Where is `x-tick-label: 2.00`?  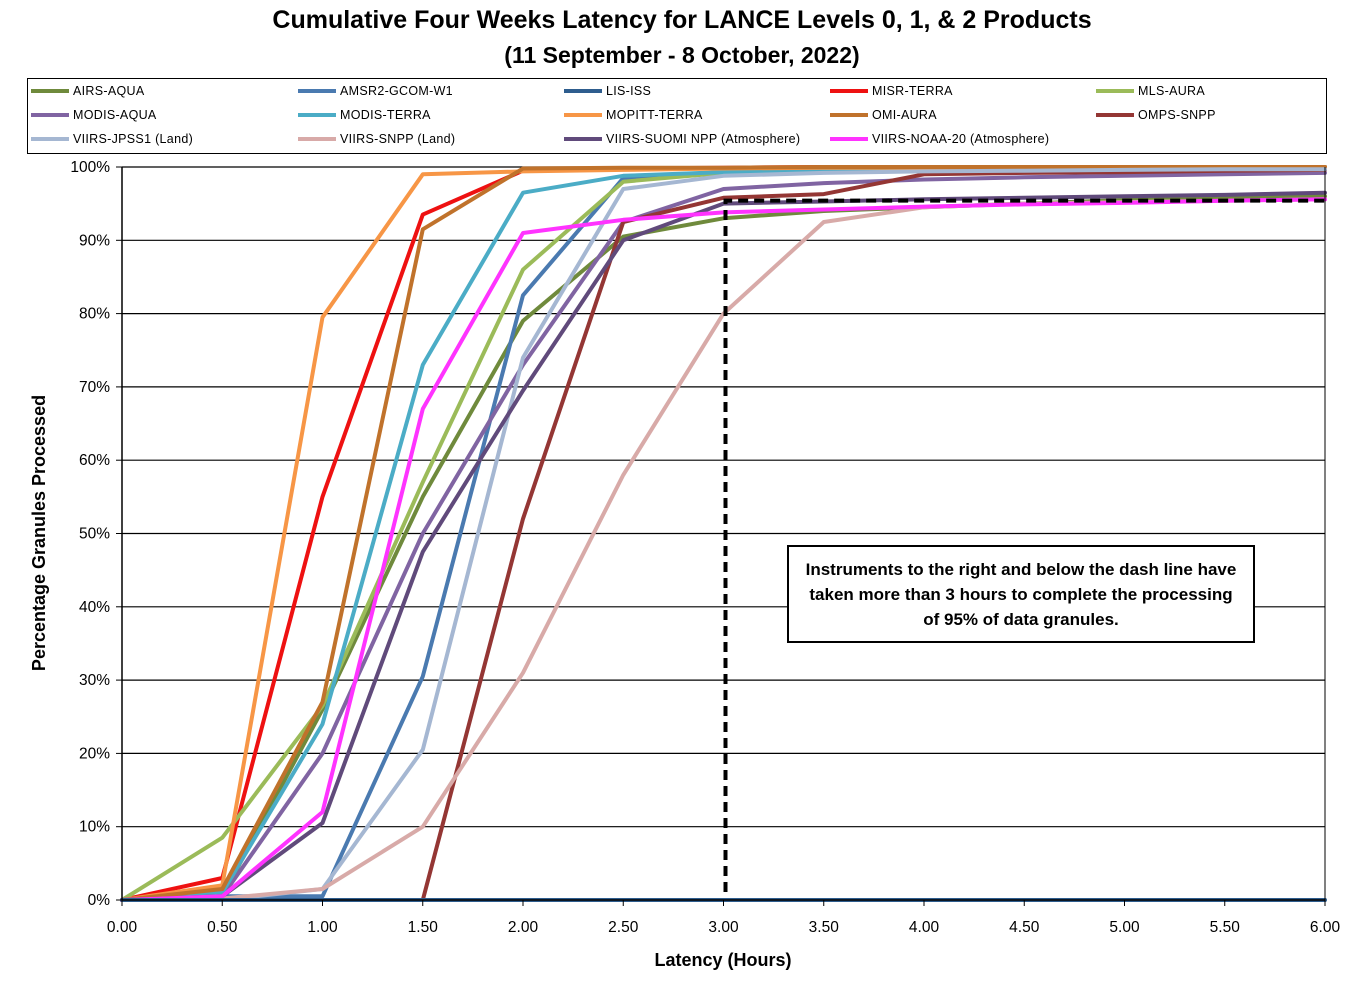 x-tick-label: 2.00 is located at coordinates (523, 927).